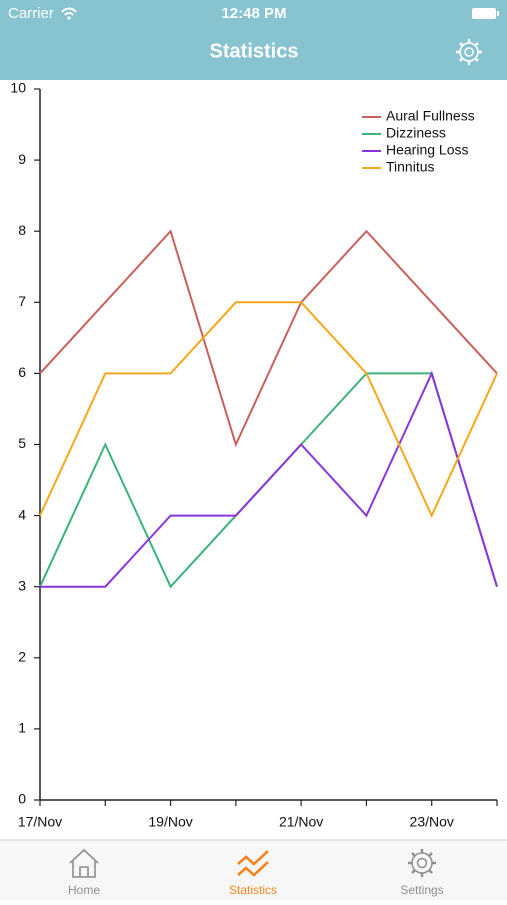  I want to click on legend-label: Aural Fullness, so click(430, 116).